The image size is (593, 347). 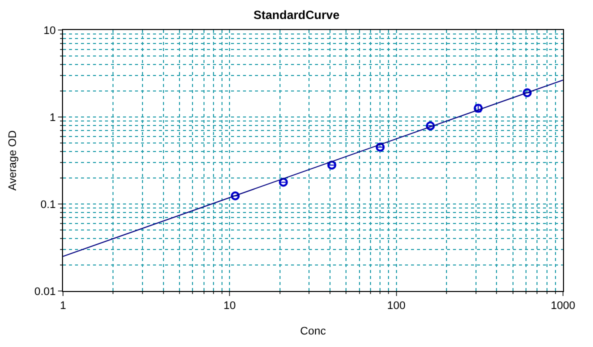 I want to click on y-tick-label: 1, so click(x=53, y=118).